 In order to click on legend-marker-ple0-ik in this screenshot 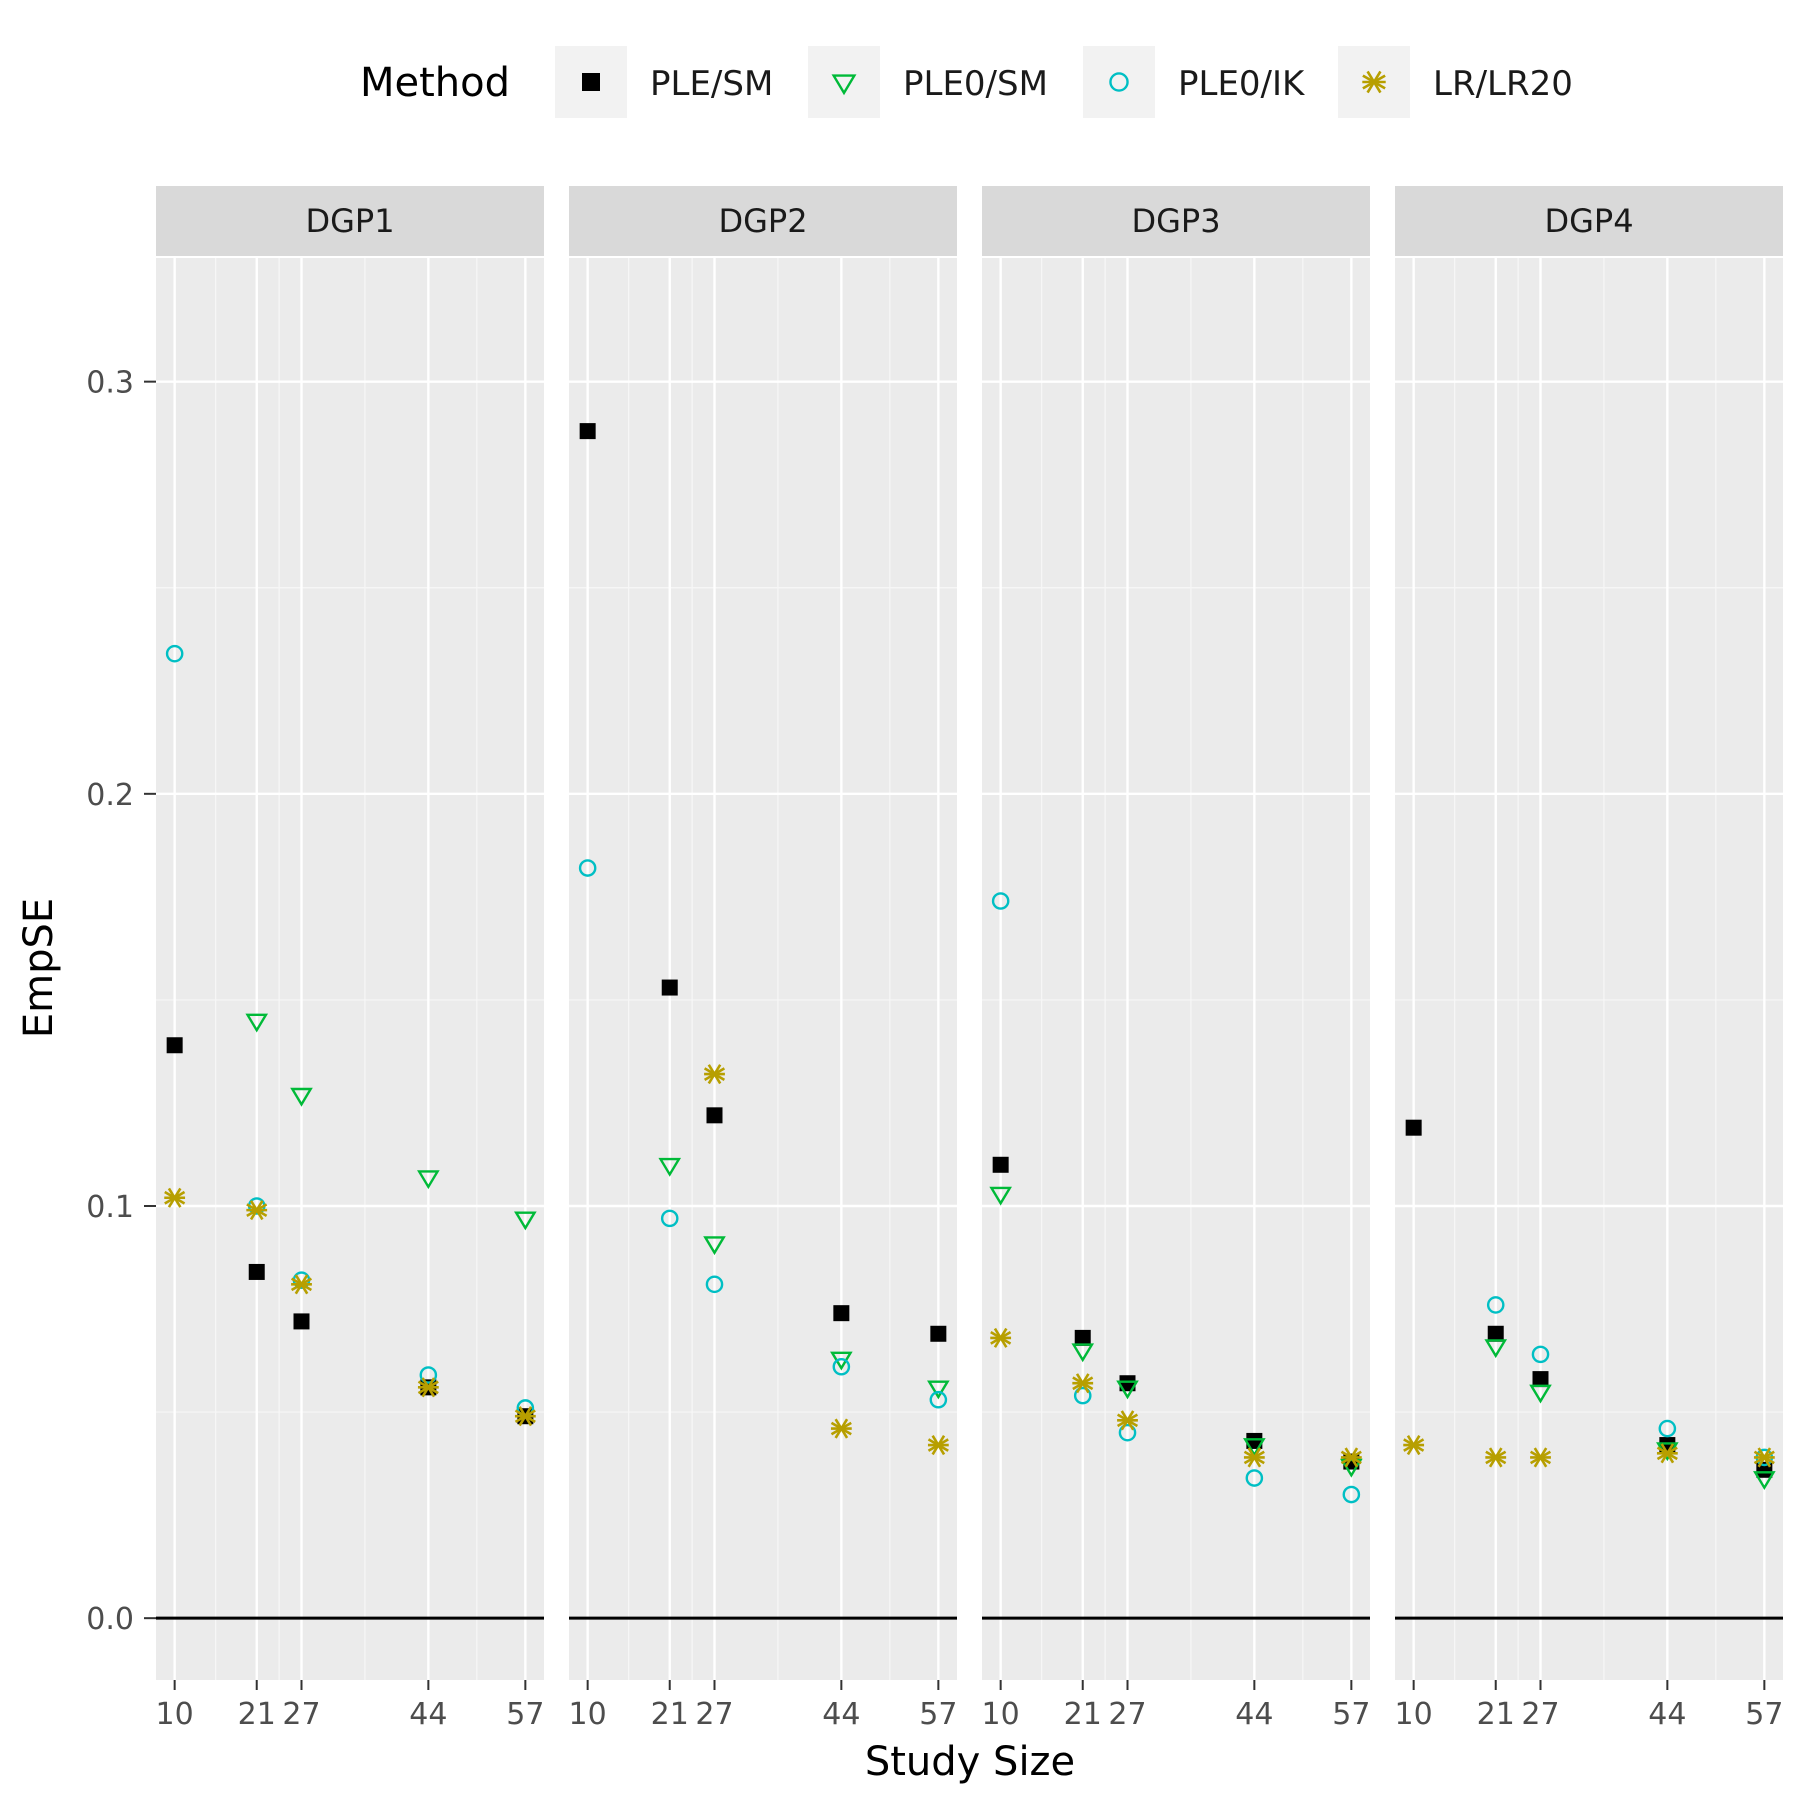, I will do `click(1119, 82)`.